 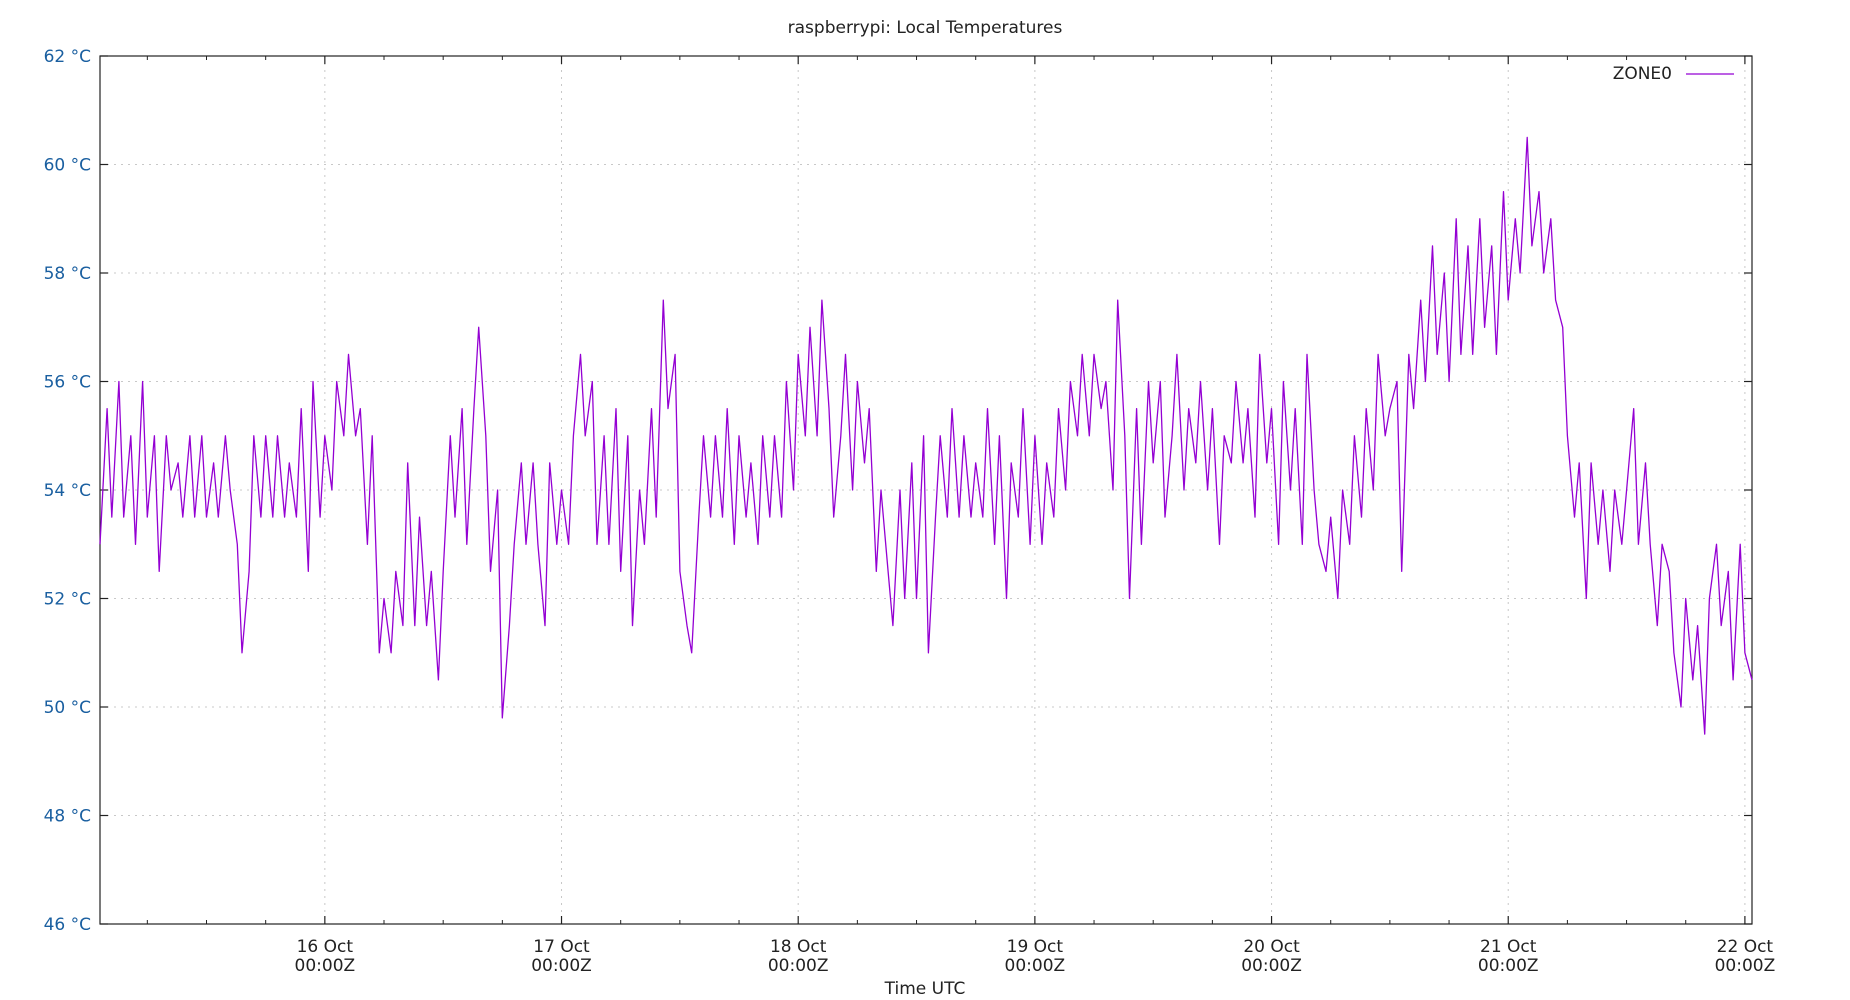 What do you see at coordinates (67, 708) in the screenshot?
I see `y-tick-label: 50 °C` at bounding box center [67, 708].